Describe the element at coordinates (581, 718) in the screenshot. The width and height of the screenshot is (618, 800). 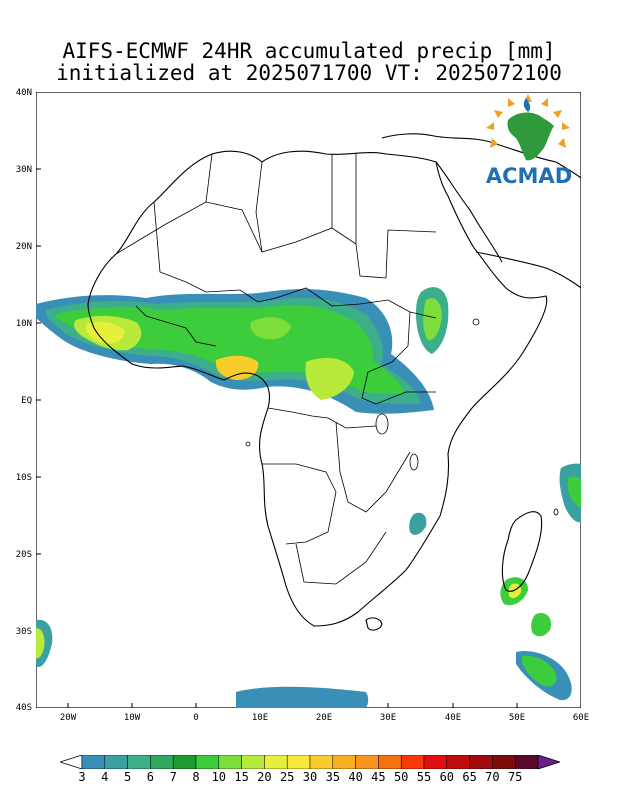
I see `x-tick-label: 60E` at that location.